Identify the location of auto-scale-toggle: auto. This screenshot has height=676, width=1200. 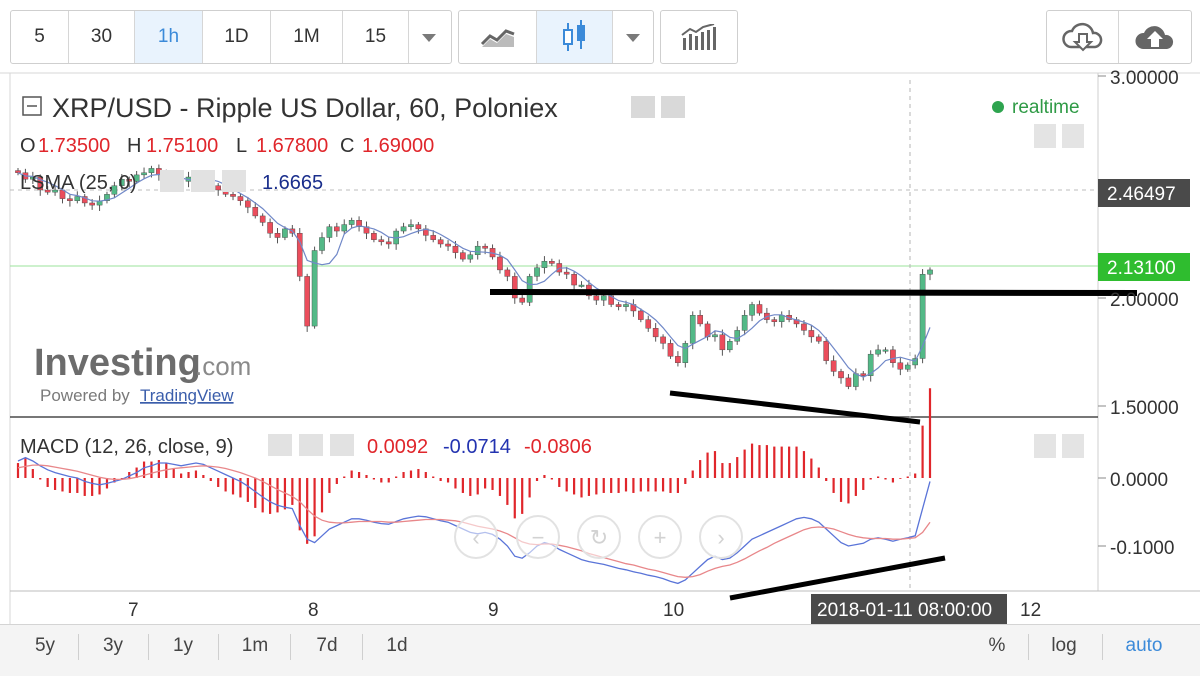
(1144, 645).